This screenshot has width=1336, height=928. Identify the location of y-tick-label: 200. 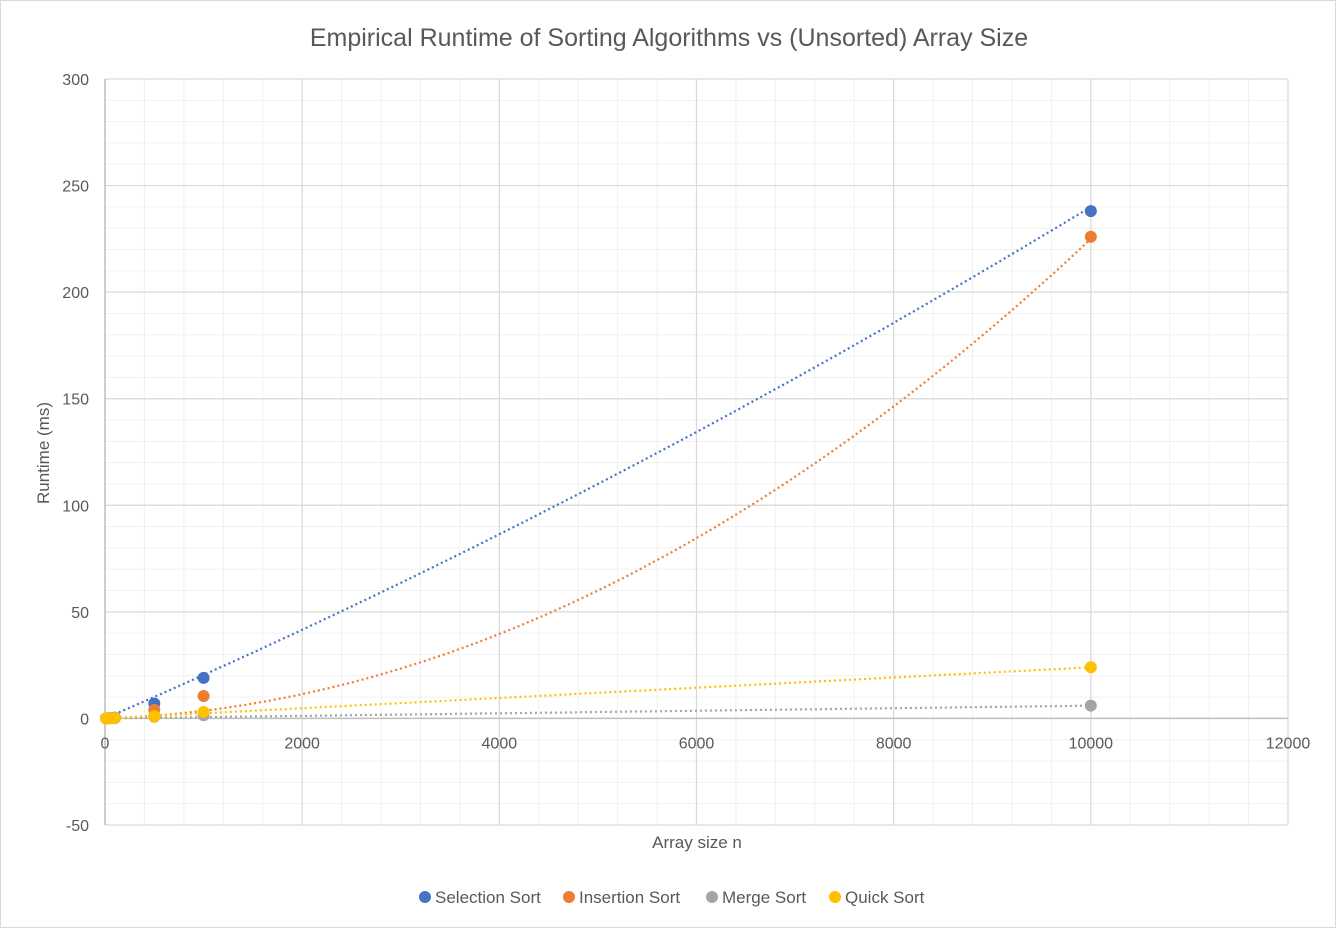
(75, 293).